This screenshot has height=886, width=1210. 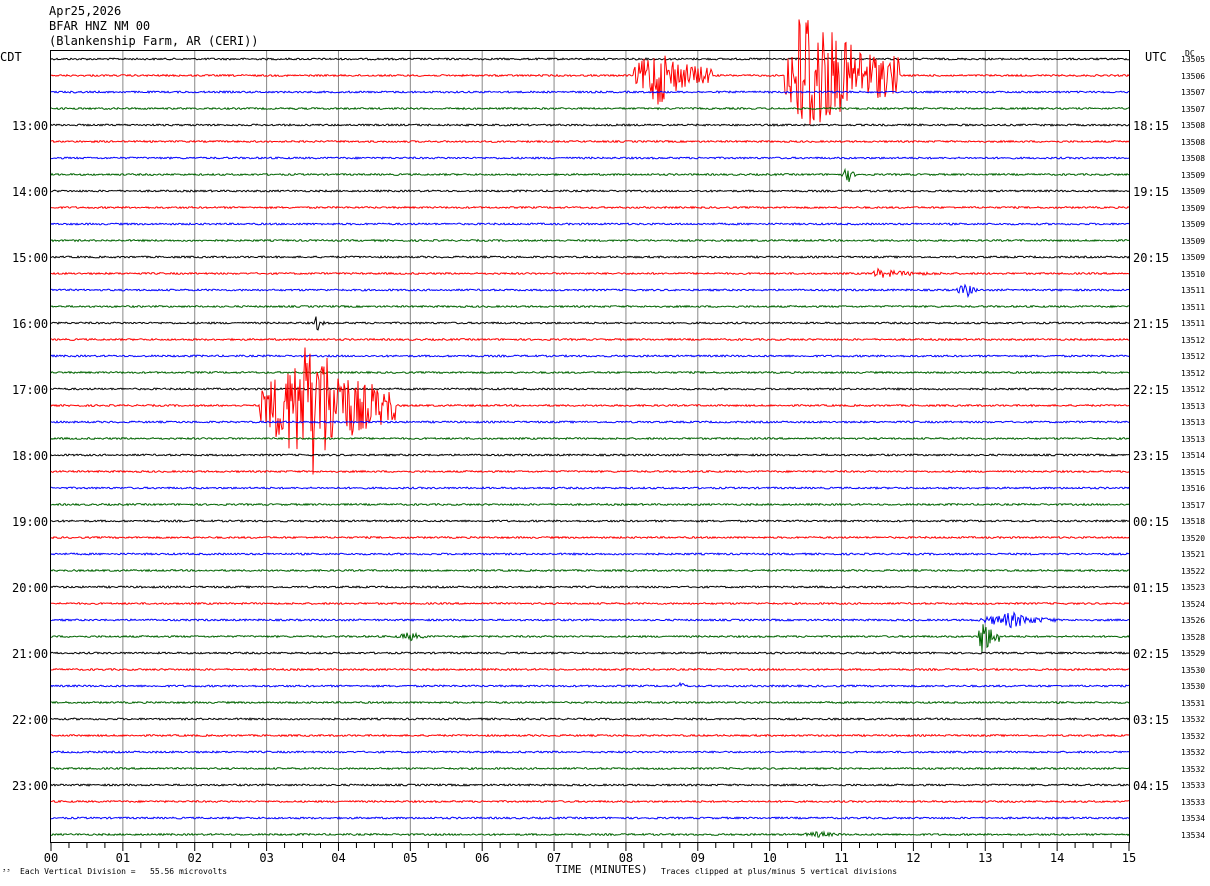 I want to click on right-hour-label: 01:15, so click(x=1151, y=588).